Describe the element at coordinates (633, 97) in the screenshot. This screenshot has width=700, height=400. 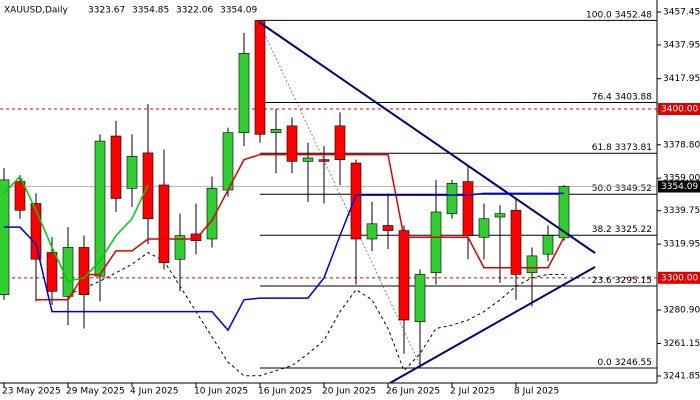
I see `fib-price: 3403.88` at that location.